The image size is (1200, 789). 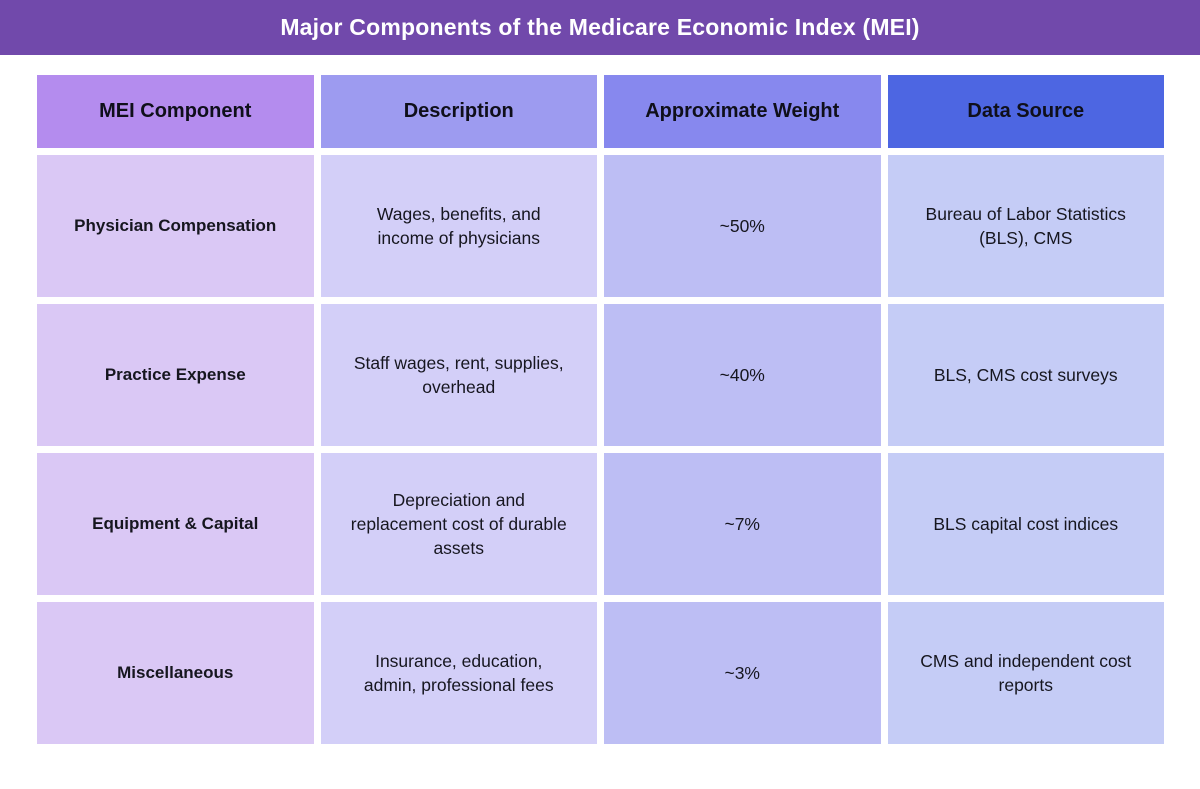 I want to click on cell-data-source: CMS and independent cost reports, so click(x=1025, y=673).